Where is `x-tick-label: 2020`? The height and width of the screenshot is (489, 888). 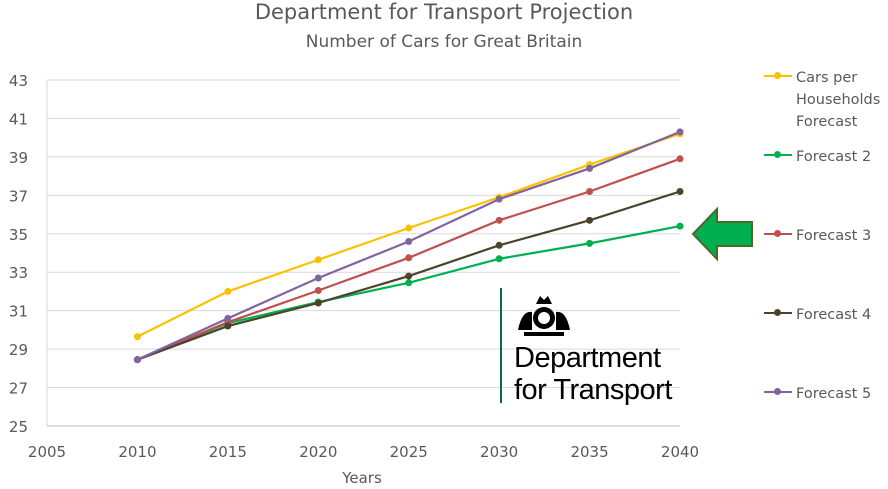 x-tick-label: 2020 is located at coordinates (318, 452).